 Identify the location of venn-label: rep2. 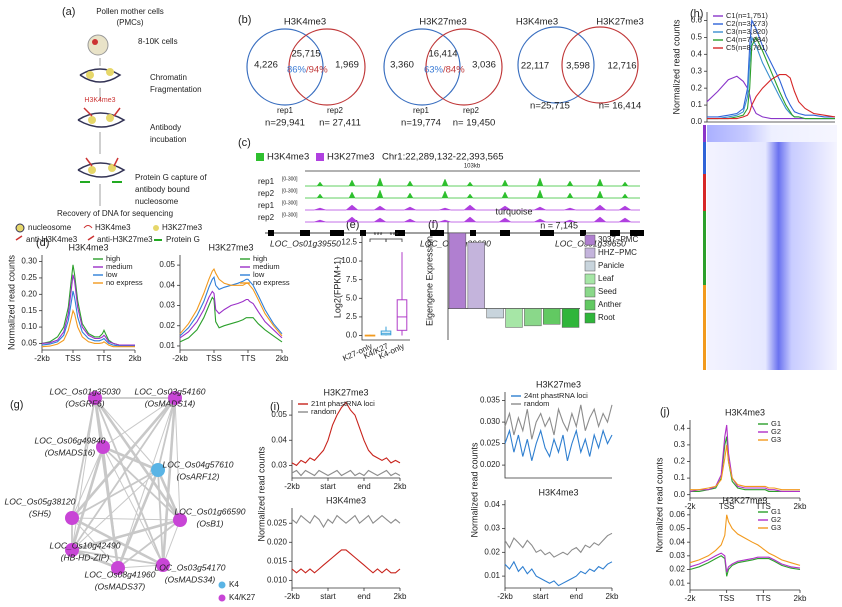
(471, 110).